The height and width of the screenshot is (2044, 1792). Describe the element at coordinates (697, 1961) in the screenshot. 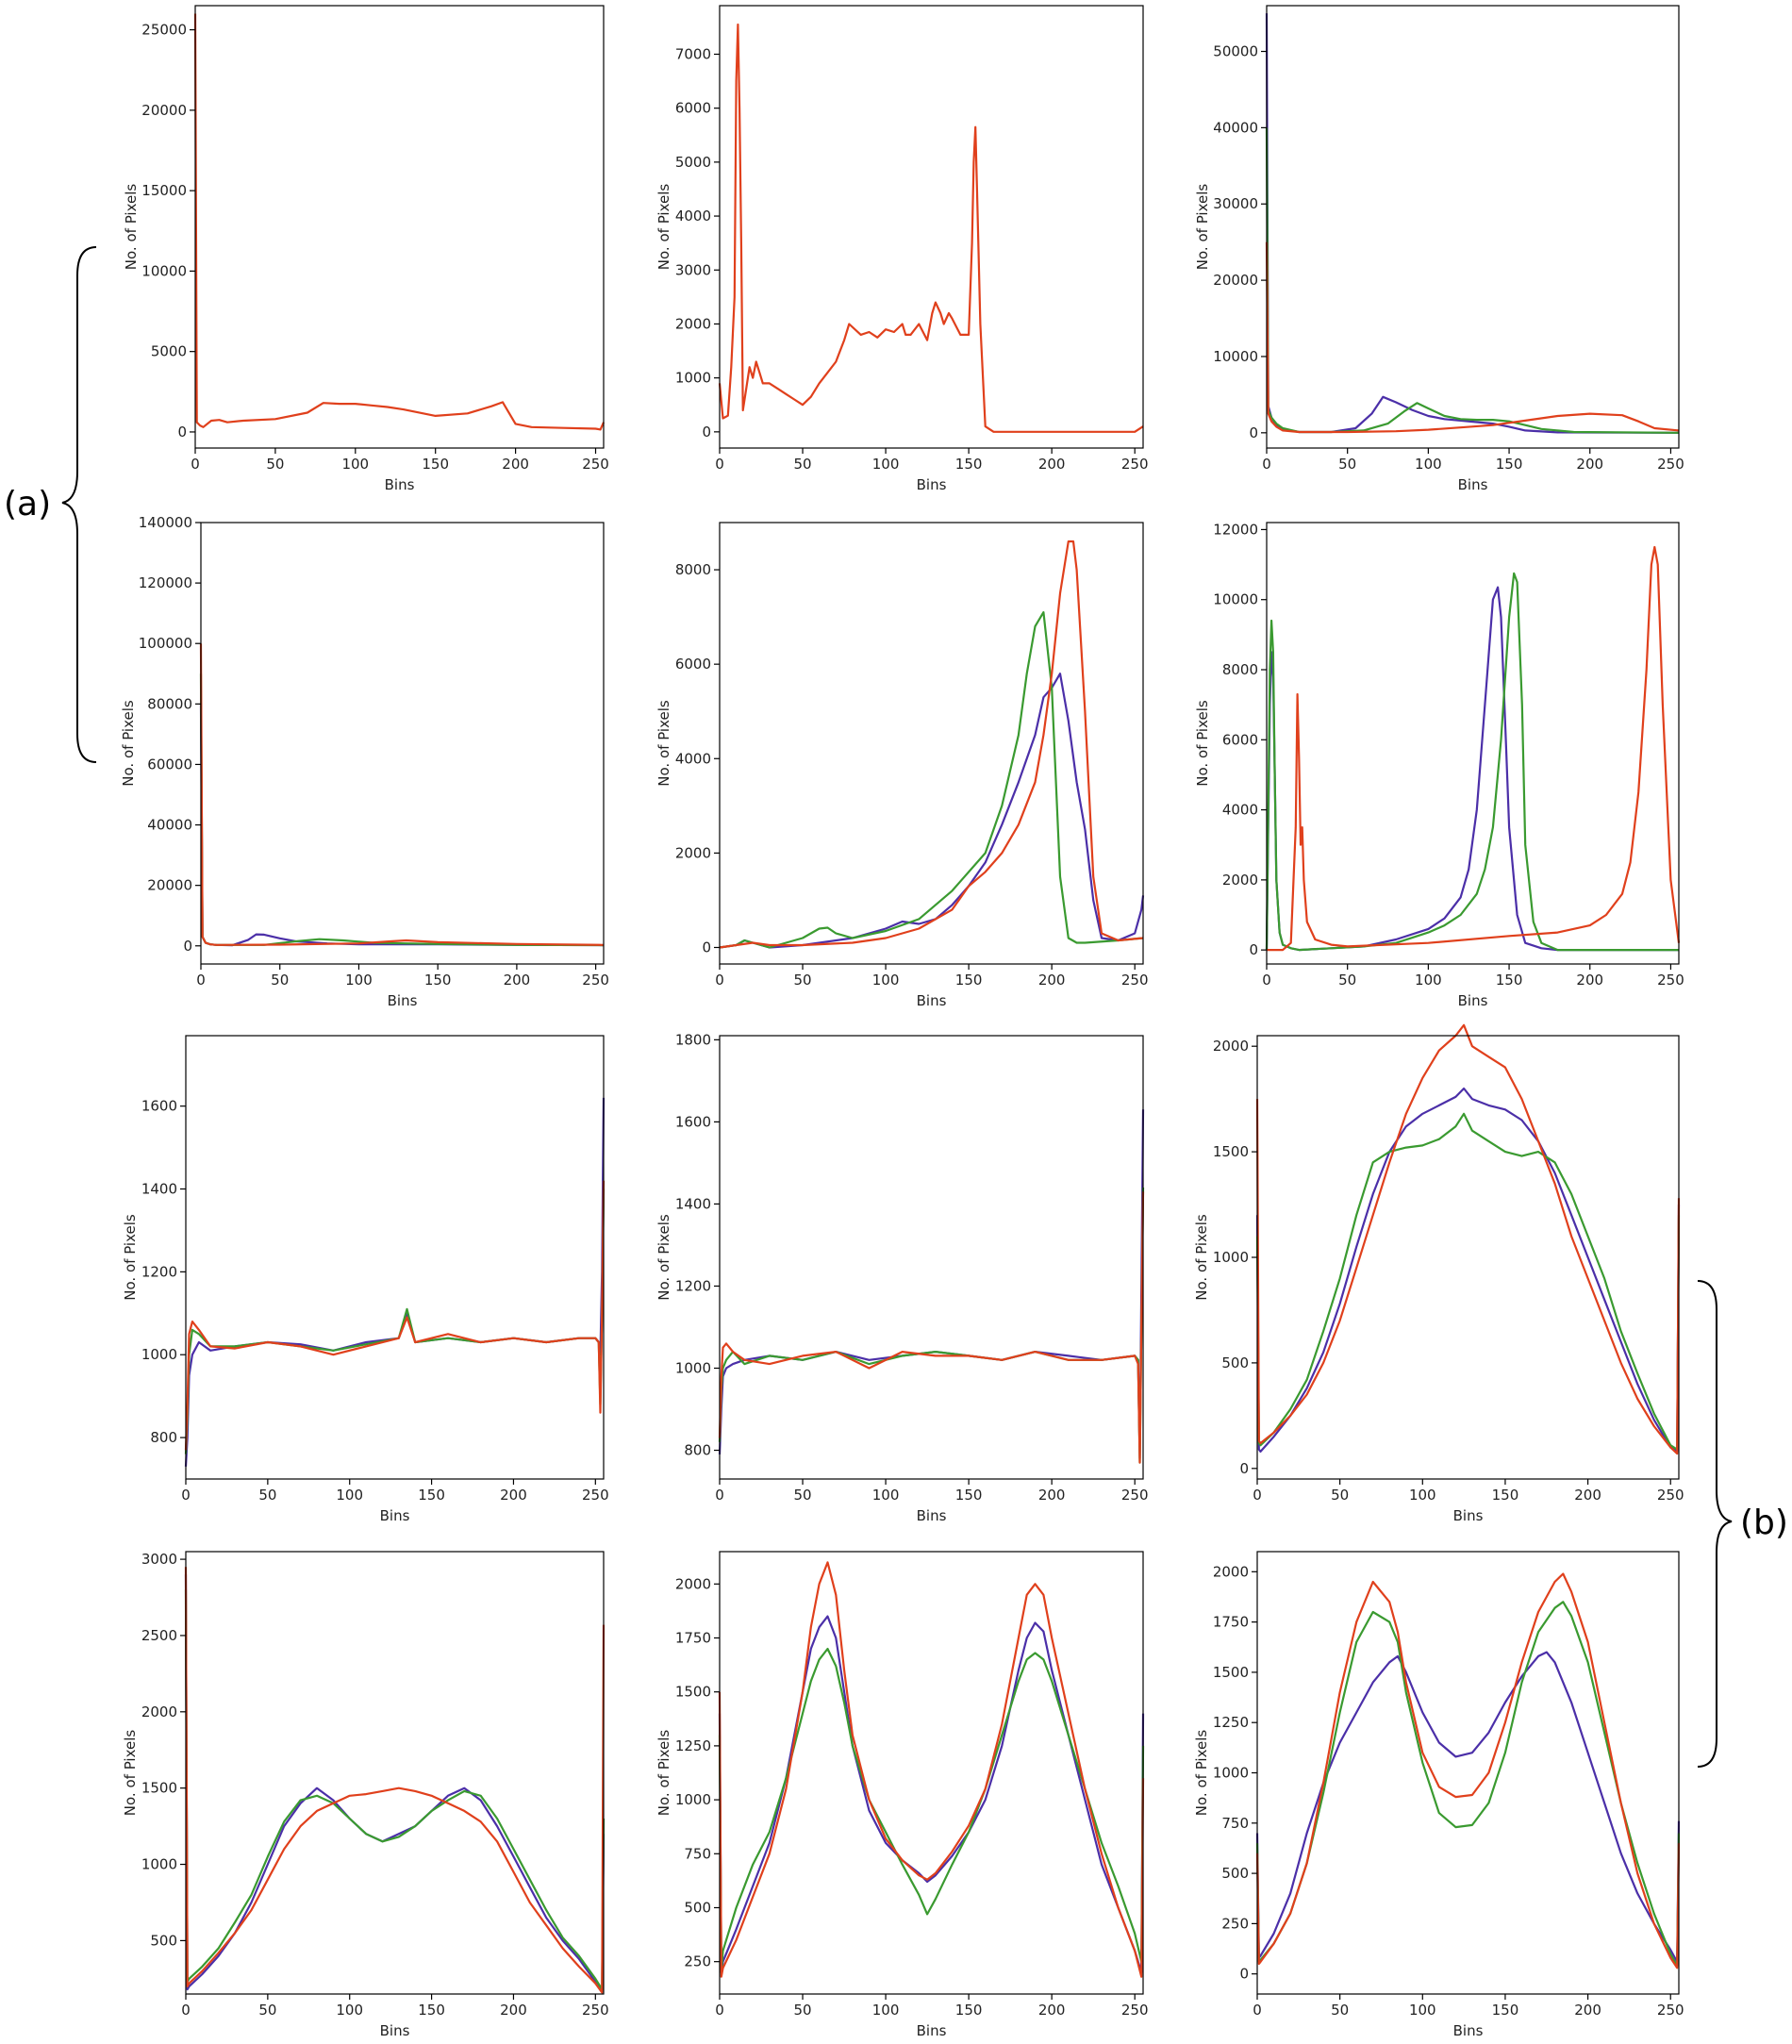

I see `y-tick-label: 250` at that location.